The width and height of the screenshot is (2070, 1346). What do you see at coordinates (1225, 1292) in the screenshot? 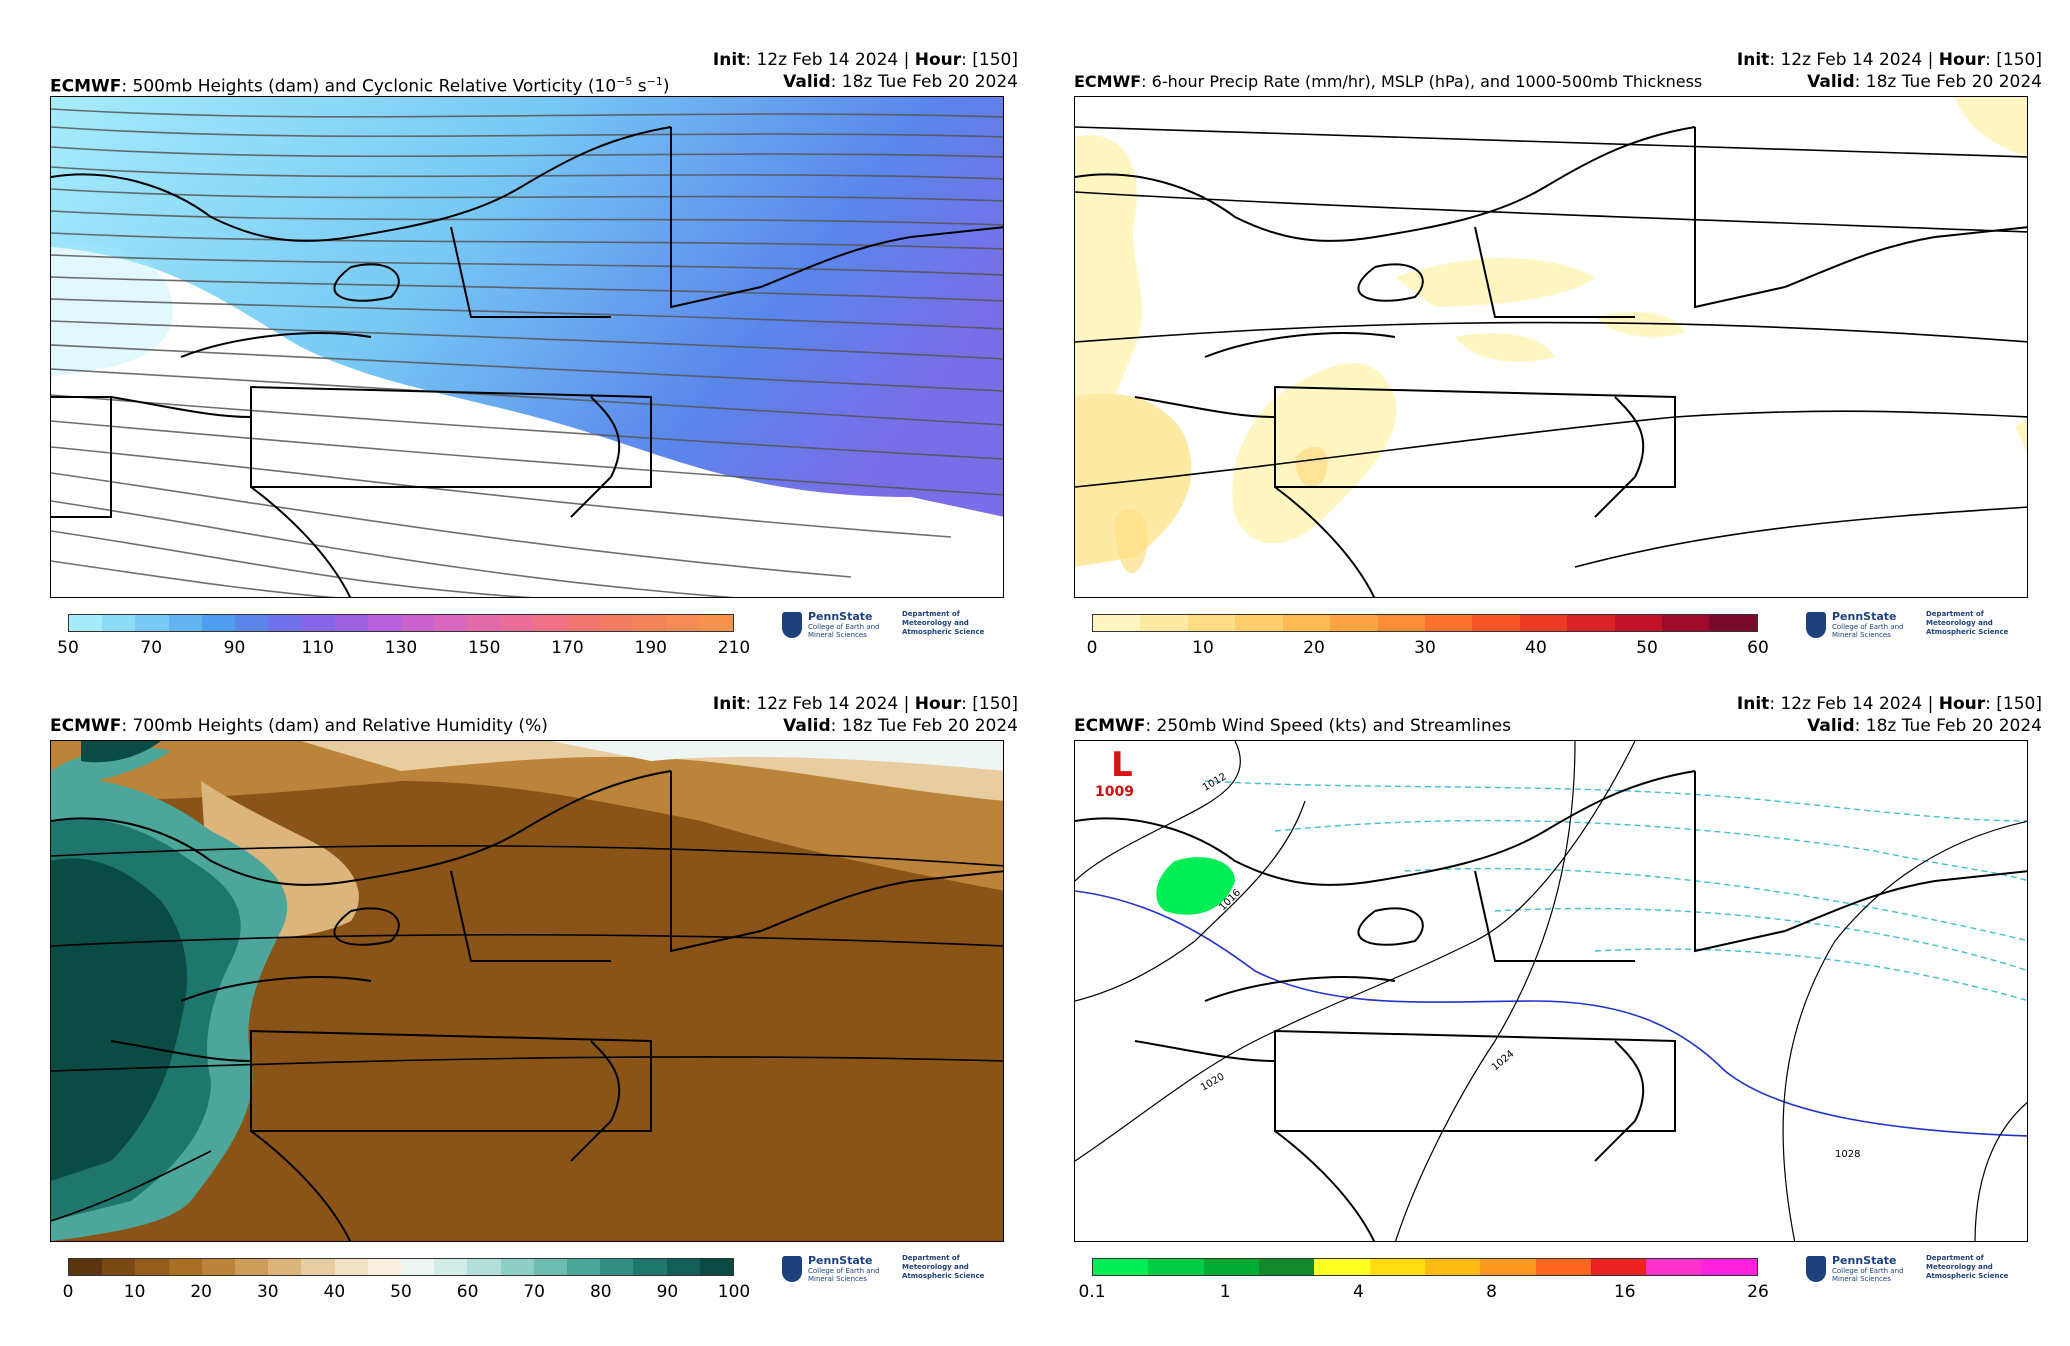
I see `colorbar-tick-label: 1` at bounding box center [1225, 1292].